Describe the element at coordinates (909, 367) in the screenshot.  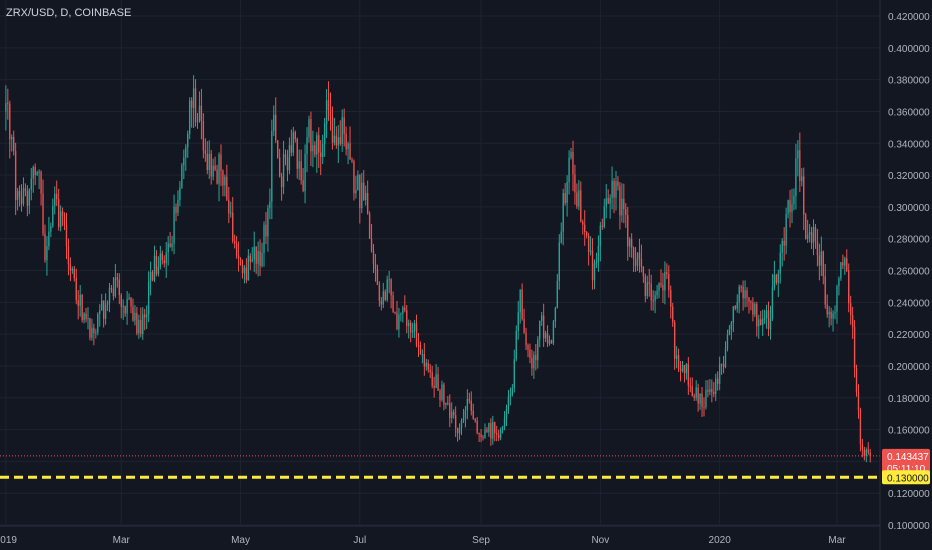
I see `y-tick-label: 0.200000` at that location.